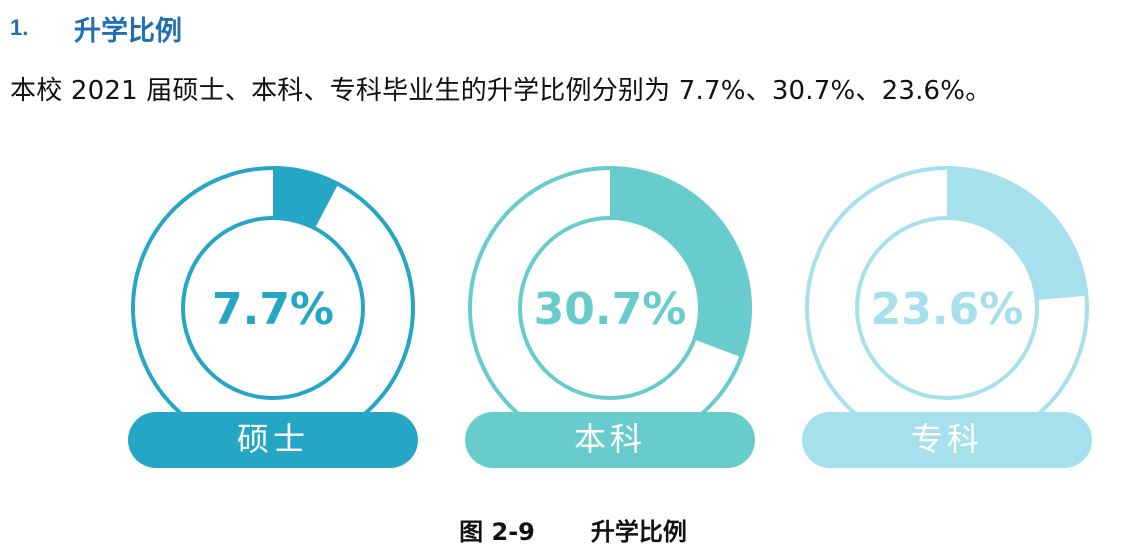 This screenshot has width=1146, height=559. I want to click on donut-2: 30.7% 本科, so click(610, 317).